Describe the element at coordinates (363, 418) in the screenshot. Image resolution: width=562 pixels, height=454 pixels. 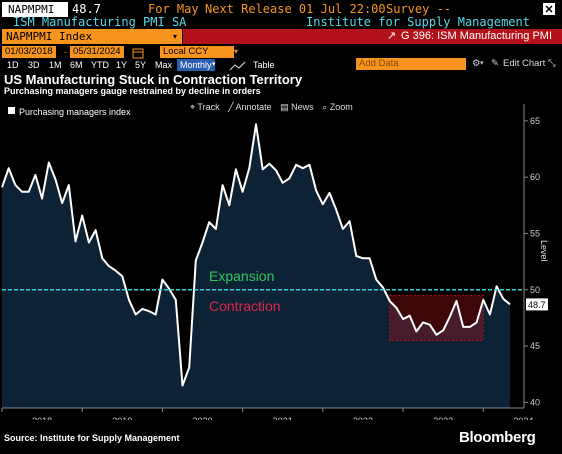
I see `x-tick-label: 2022` at that location.